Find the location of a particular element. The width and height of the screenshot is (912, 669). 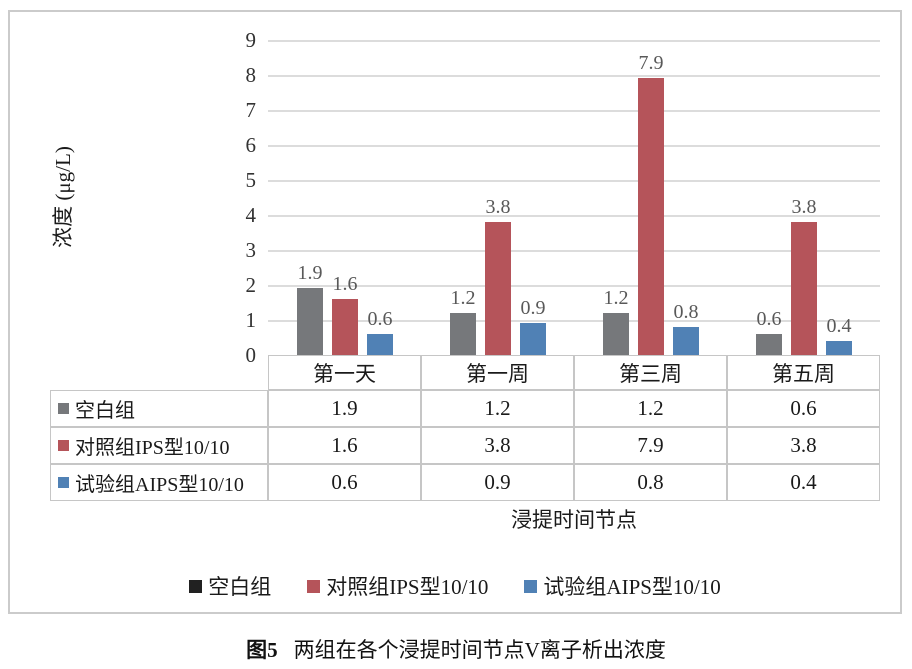

bar-value-label: 0.4 is located at coordinates (839, 326).